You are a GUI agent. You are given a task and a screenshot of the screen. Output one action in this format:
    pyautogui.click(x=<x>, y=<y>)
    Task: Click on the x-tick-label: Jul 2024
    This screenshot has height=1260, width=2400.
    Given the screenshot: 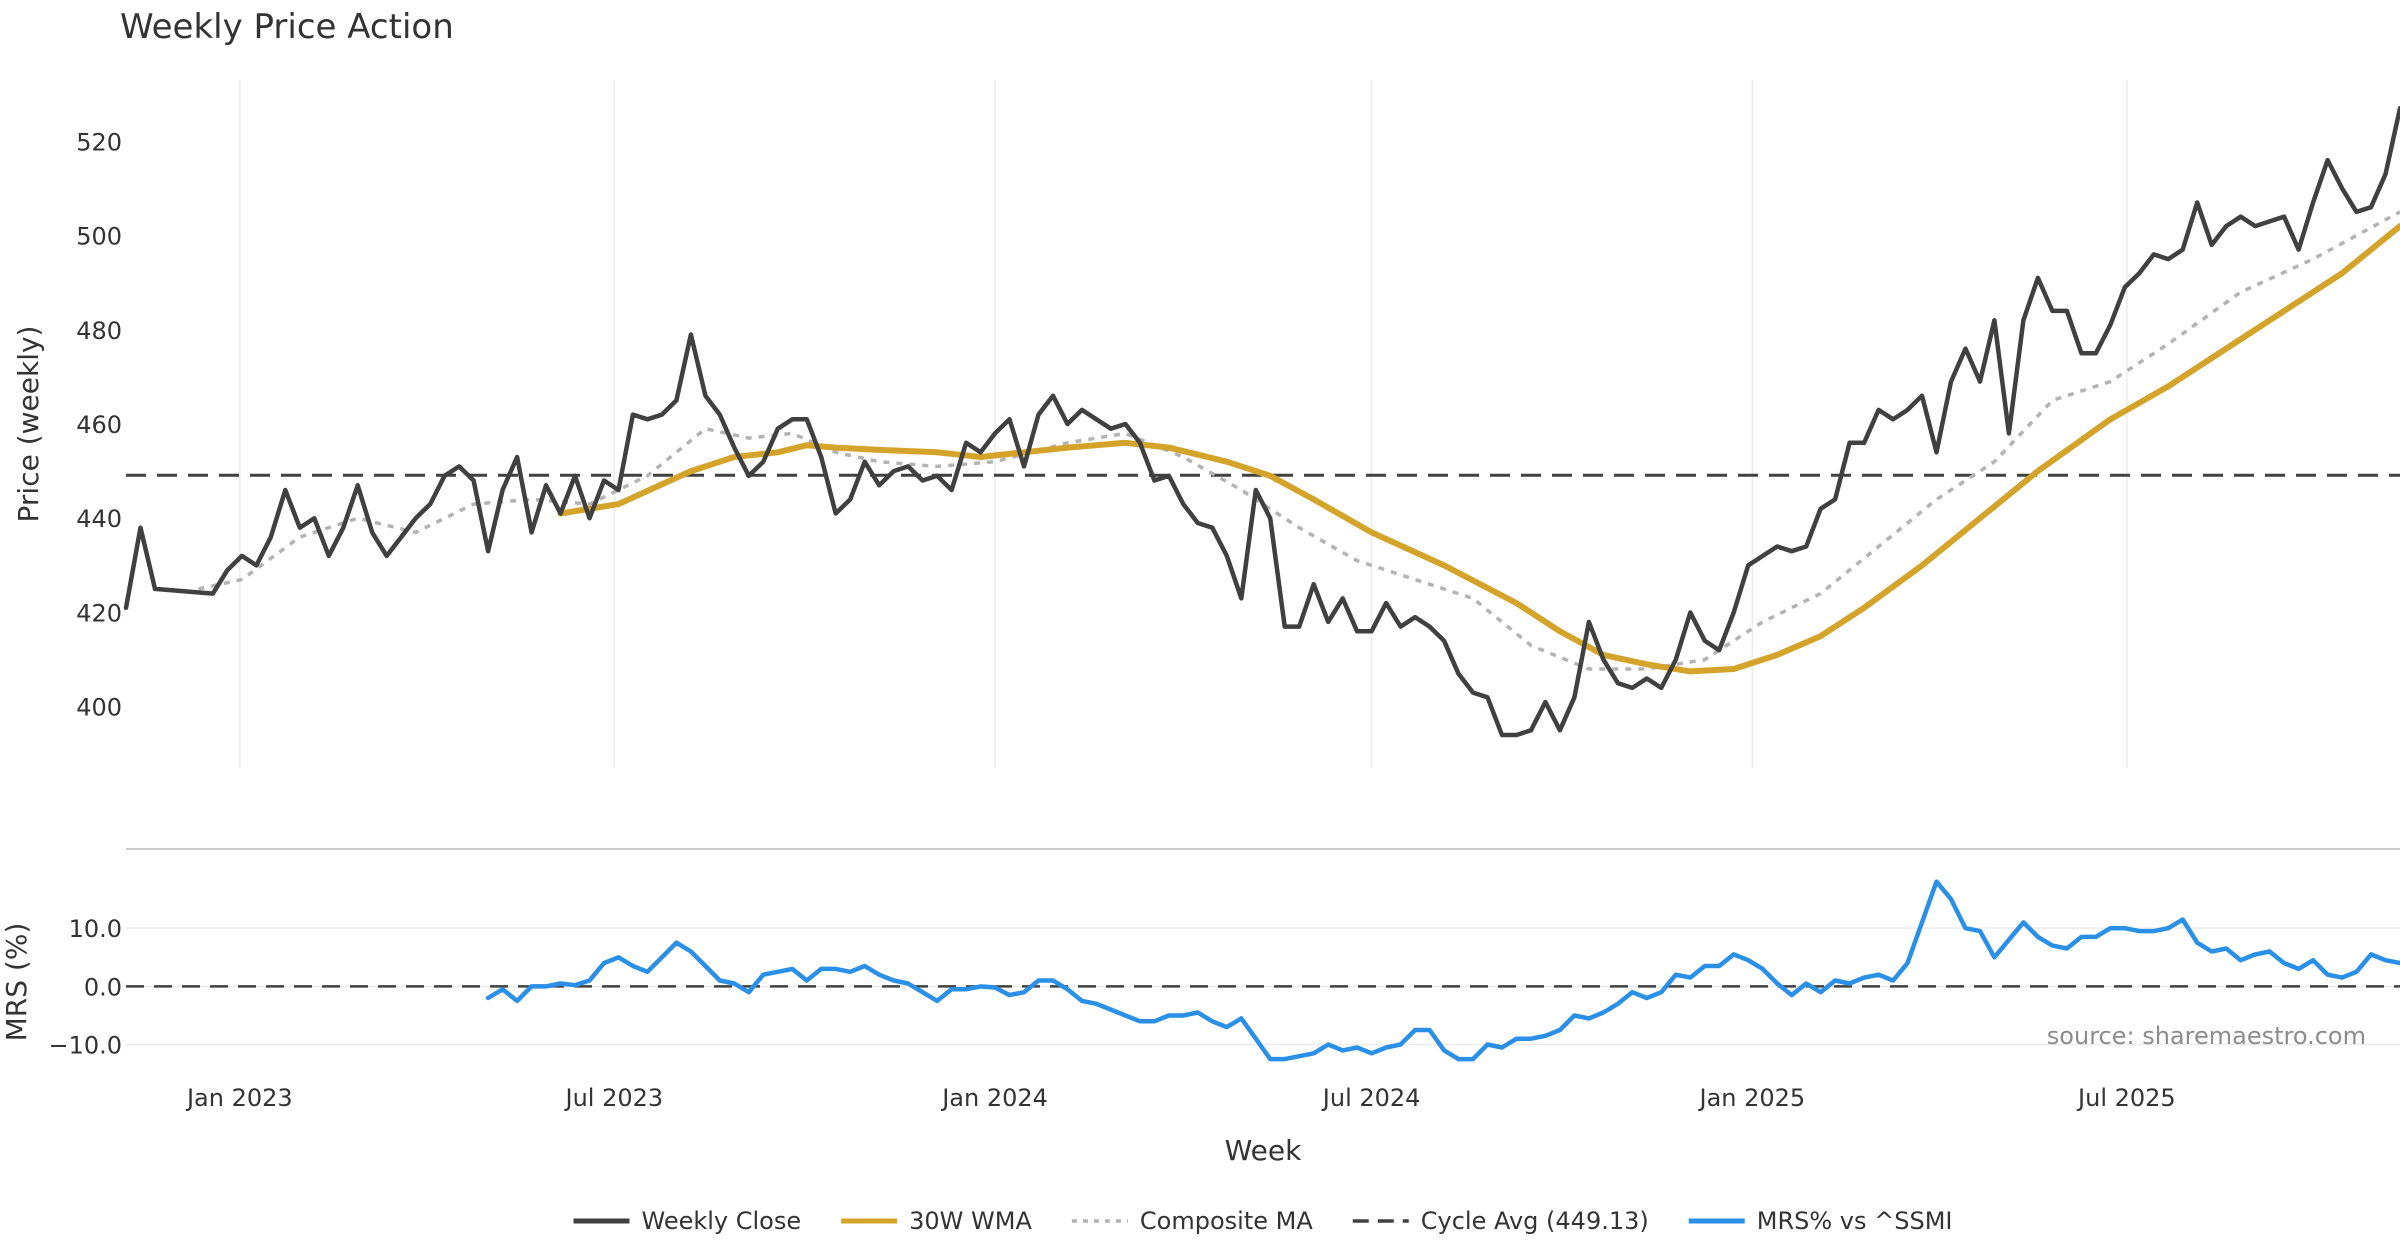 What is the action you would take?
    pyautogui.click(x=1371, y=1098)
    